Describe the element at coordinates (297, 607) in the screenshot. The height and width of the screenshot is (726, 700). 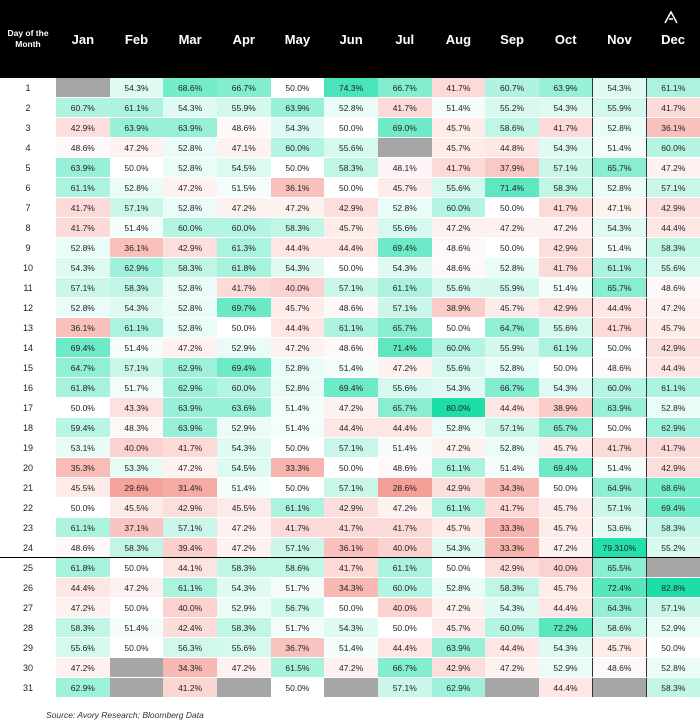
I see `value-cell: 56.7%` at that location.